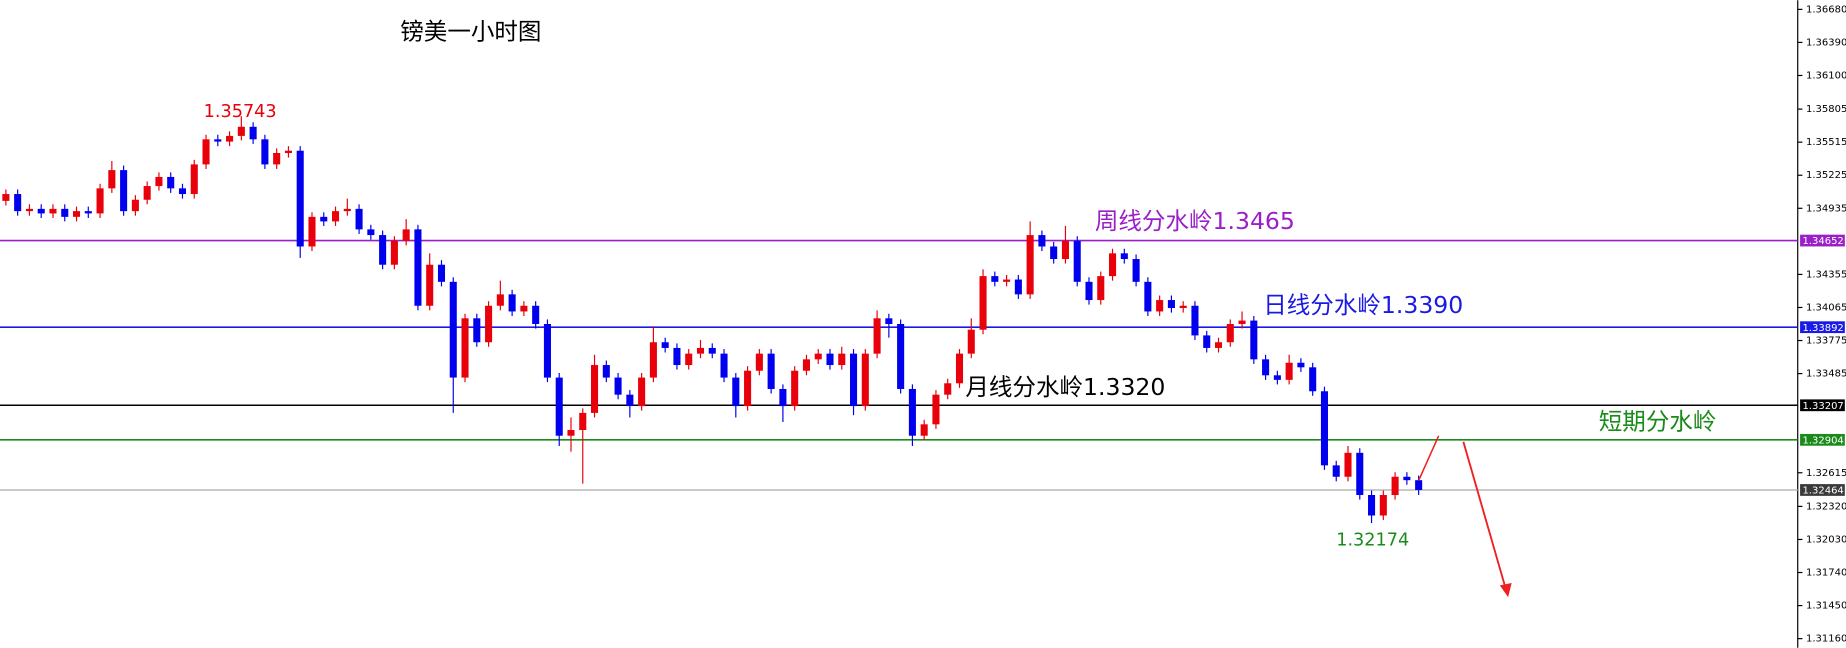 The width and height of the screenshot is (1846, 648). I want to click on y-tick-label: 1.33485, so click(1826, 374).